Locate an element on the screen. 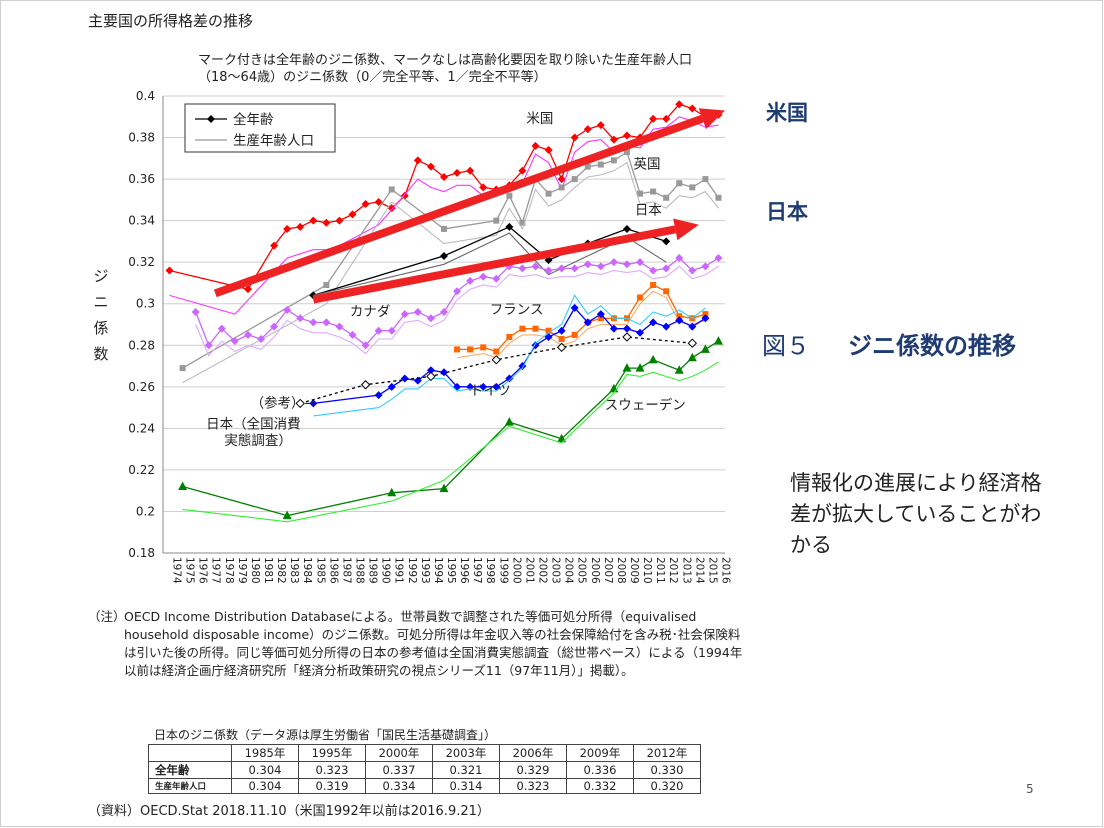 The height and width of the screenshot is (828, 1104). table-cell: 0.329 is located at coordinates (533, 770).